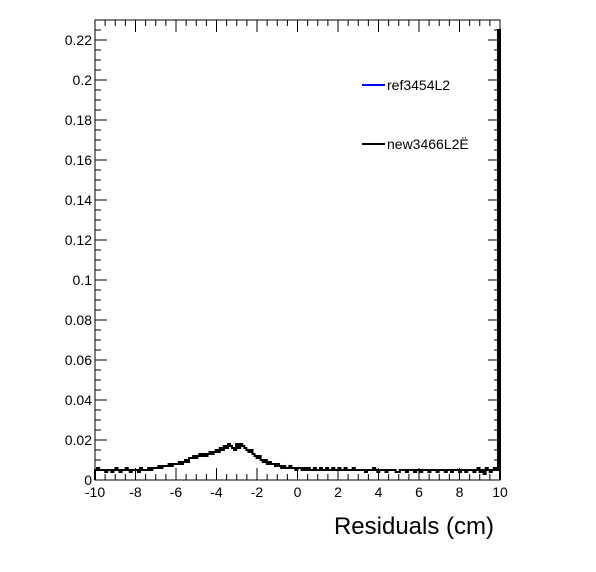 Image resolution: width=596 pixels, height=572 pixels. Describe the element at coordinates (500, 492) in the screenshot. I see `x-tick-label: 10` at that location.